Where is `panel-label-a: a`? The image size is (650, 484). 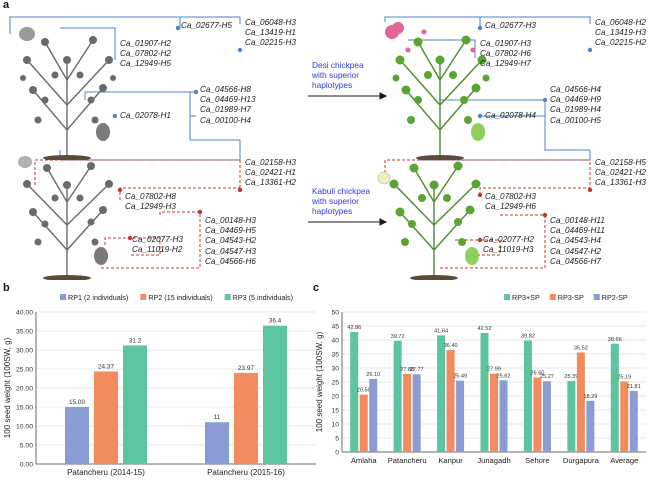 panel-label-a: a is located at coordinates (6, 5).